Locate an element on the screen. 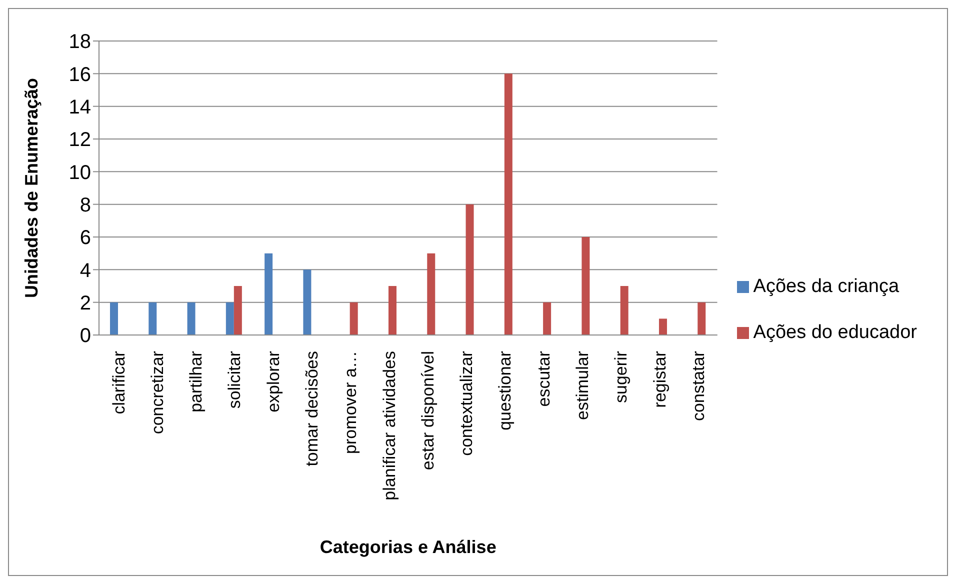  x-tick-label: planificar atividades is located at coordinates (389, 425).